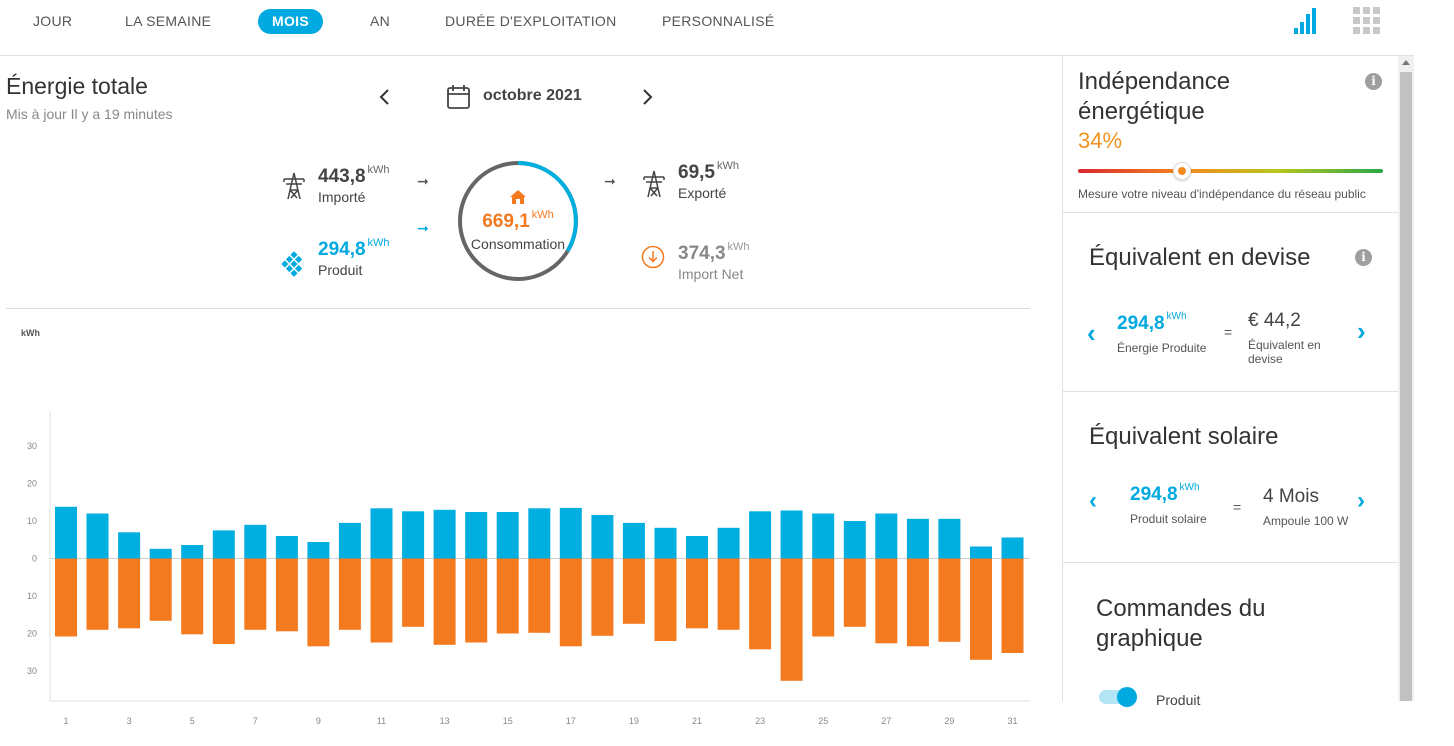  Describe the element at coordinates (1162, 348) in the screenshot. I see `currency-energy-label: Énergie Produite` at that location.